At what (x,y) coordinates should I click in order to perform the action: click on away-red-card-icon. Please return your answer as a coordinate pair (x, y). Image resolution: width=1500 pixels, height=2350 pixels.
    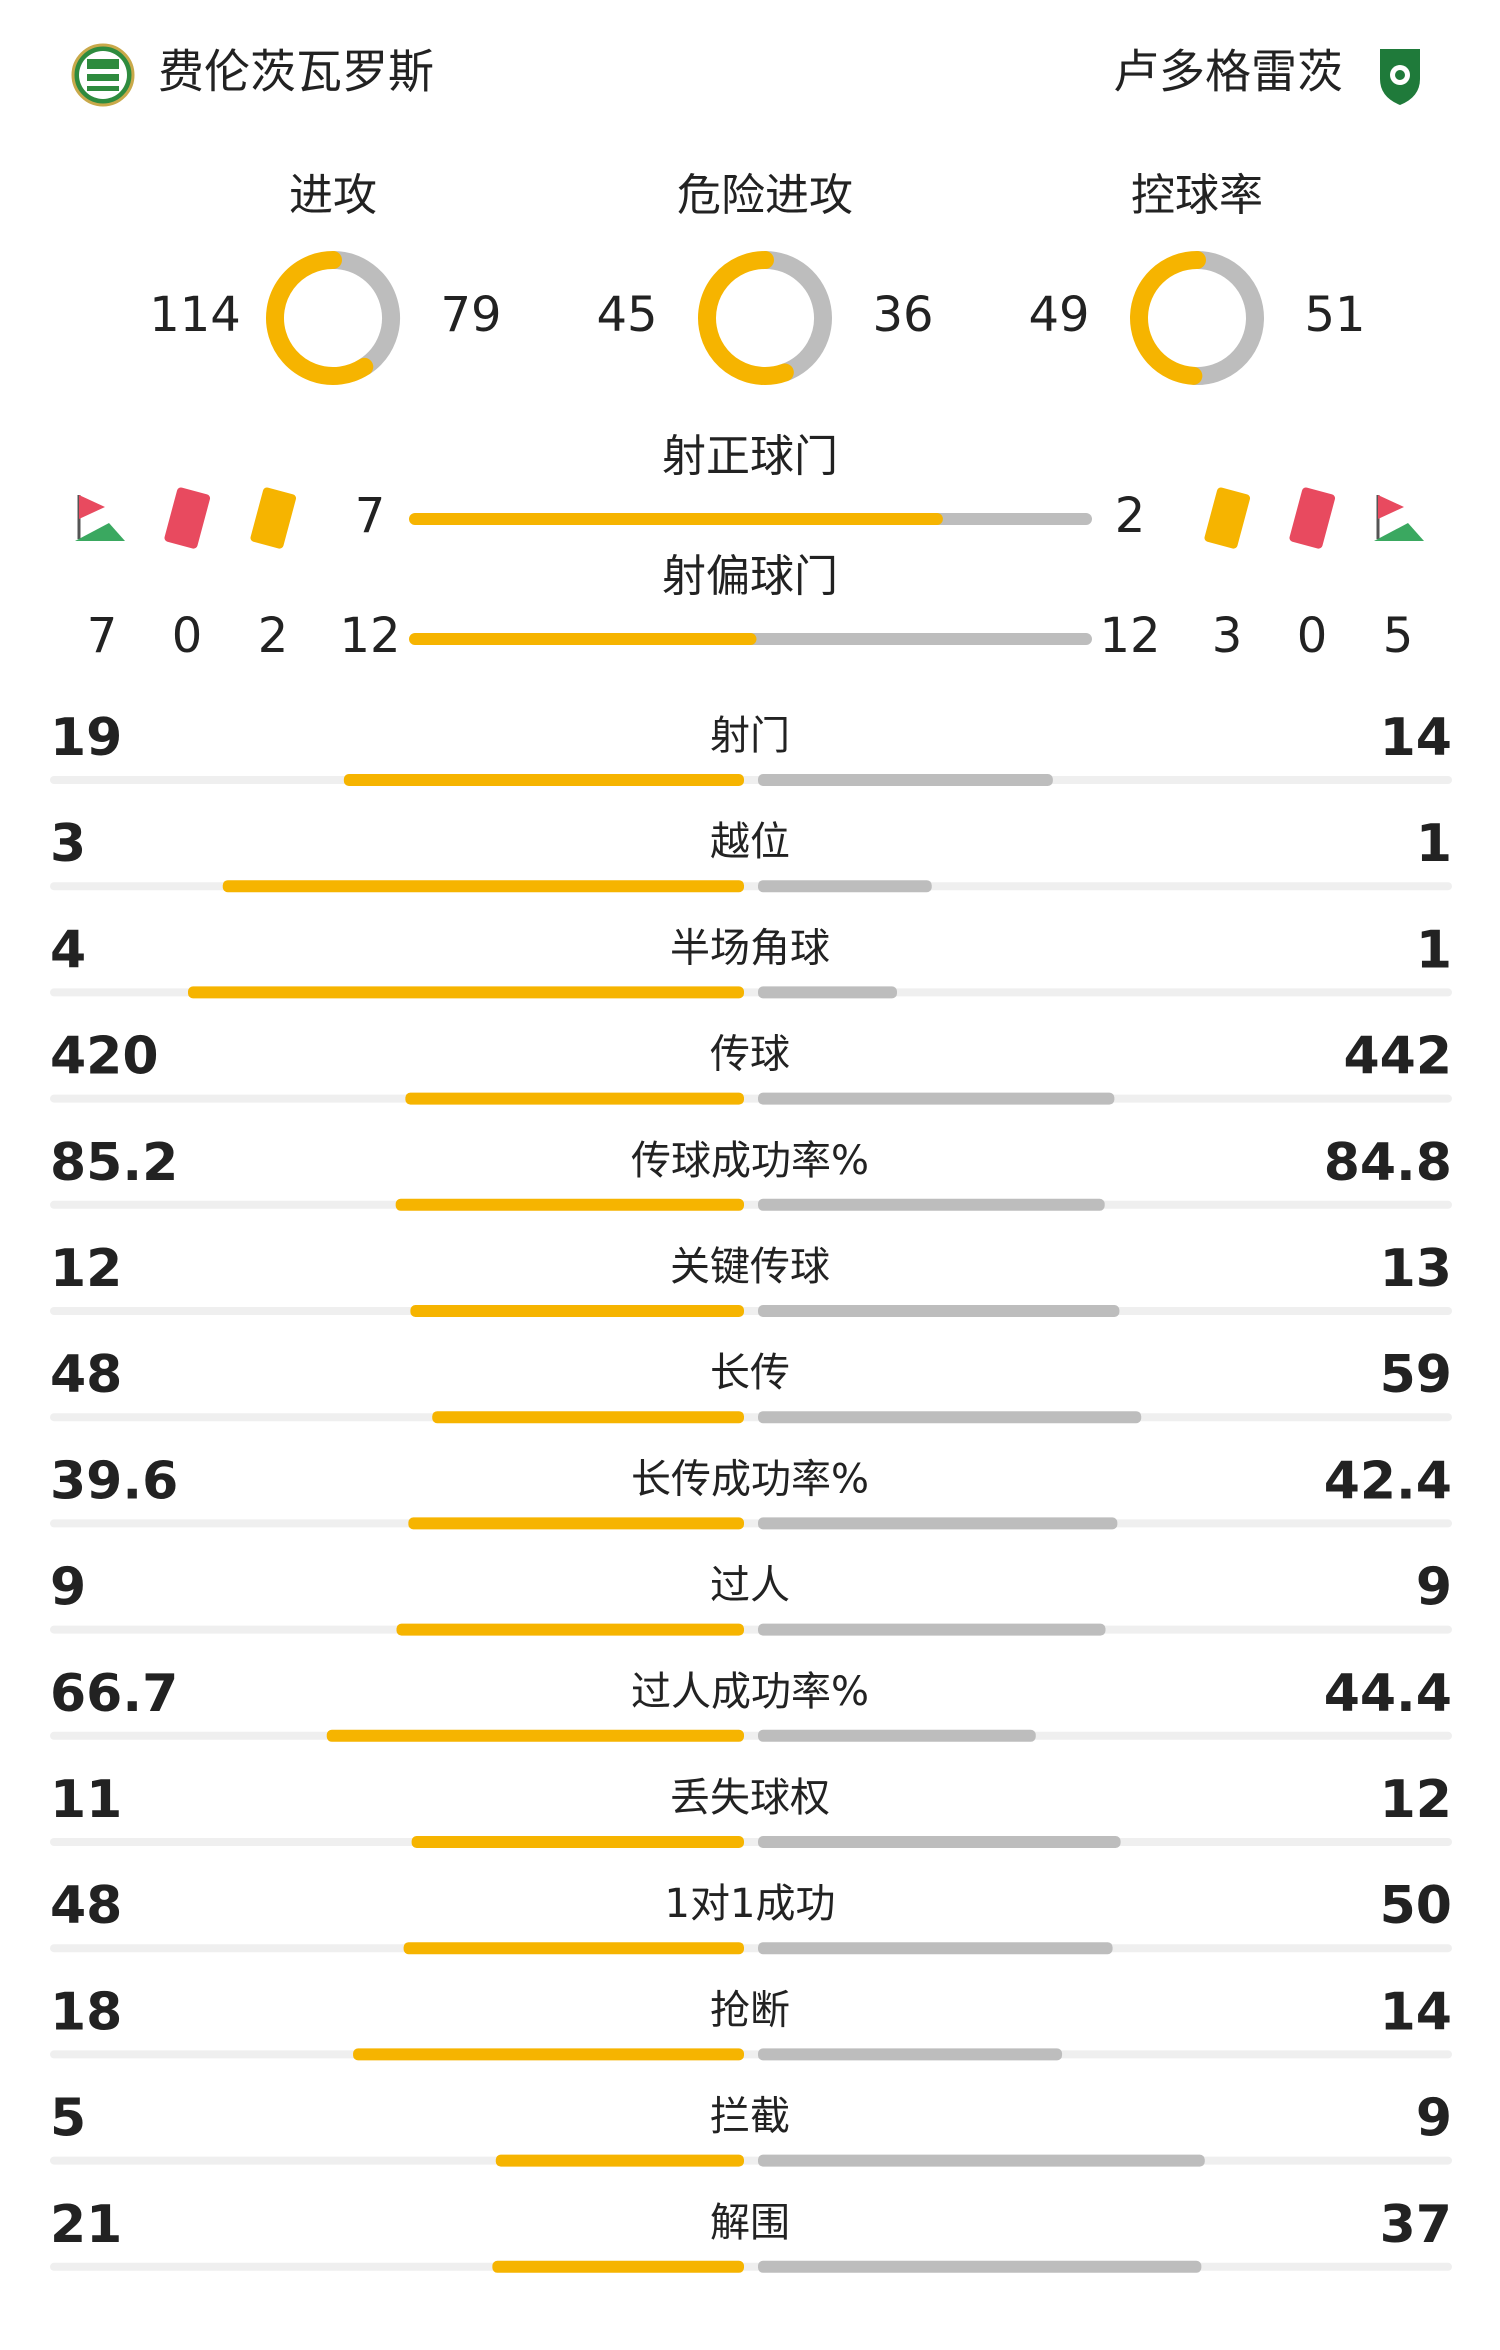
    Looking at the image, I should click on (1312, 518).